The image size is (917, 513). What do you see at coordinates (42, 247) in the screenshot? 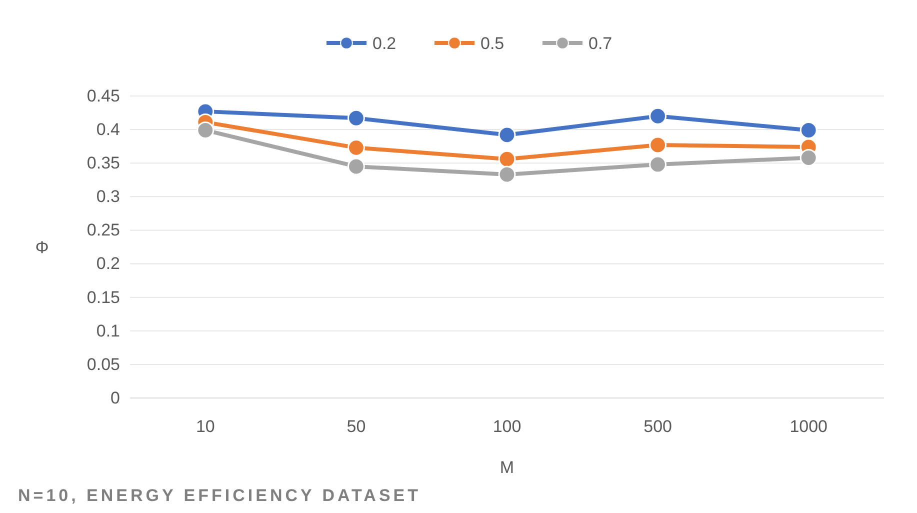
I see `y-axis-title: Φ` at bounding box center [42, 247].